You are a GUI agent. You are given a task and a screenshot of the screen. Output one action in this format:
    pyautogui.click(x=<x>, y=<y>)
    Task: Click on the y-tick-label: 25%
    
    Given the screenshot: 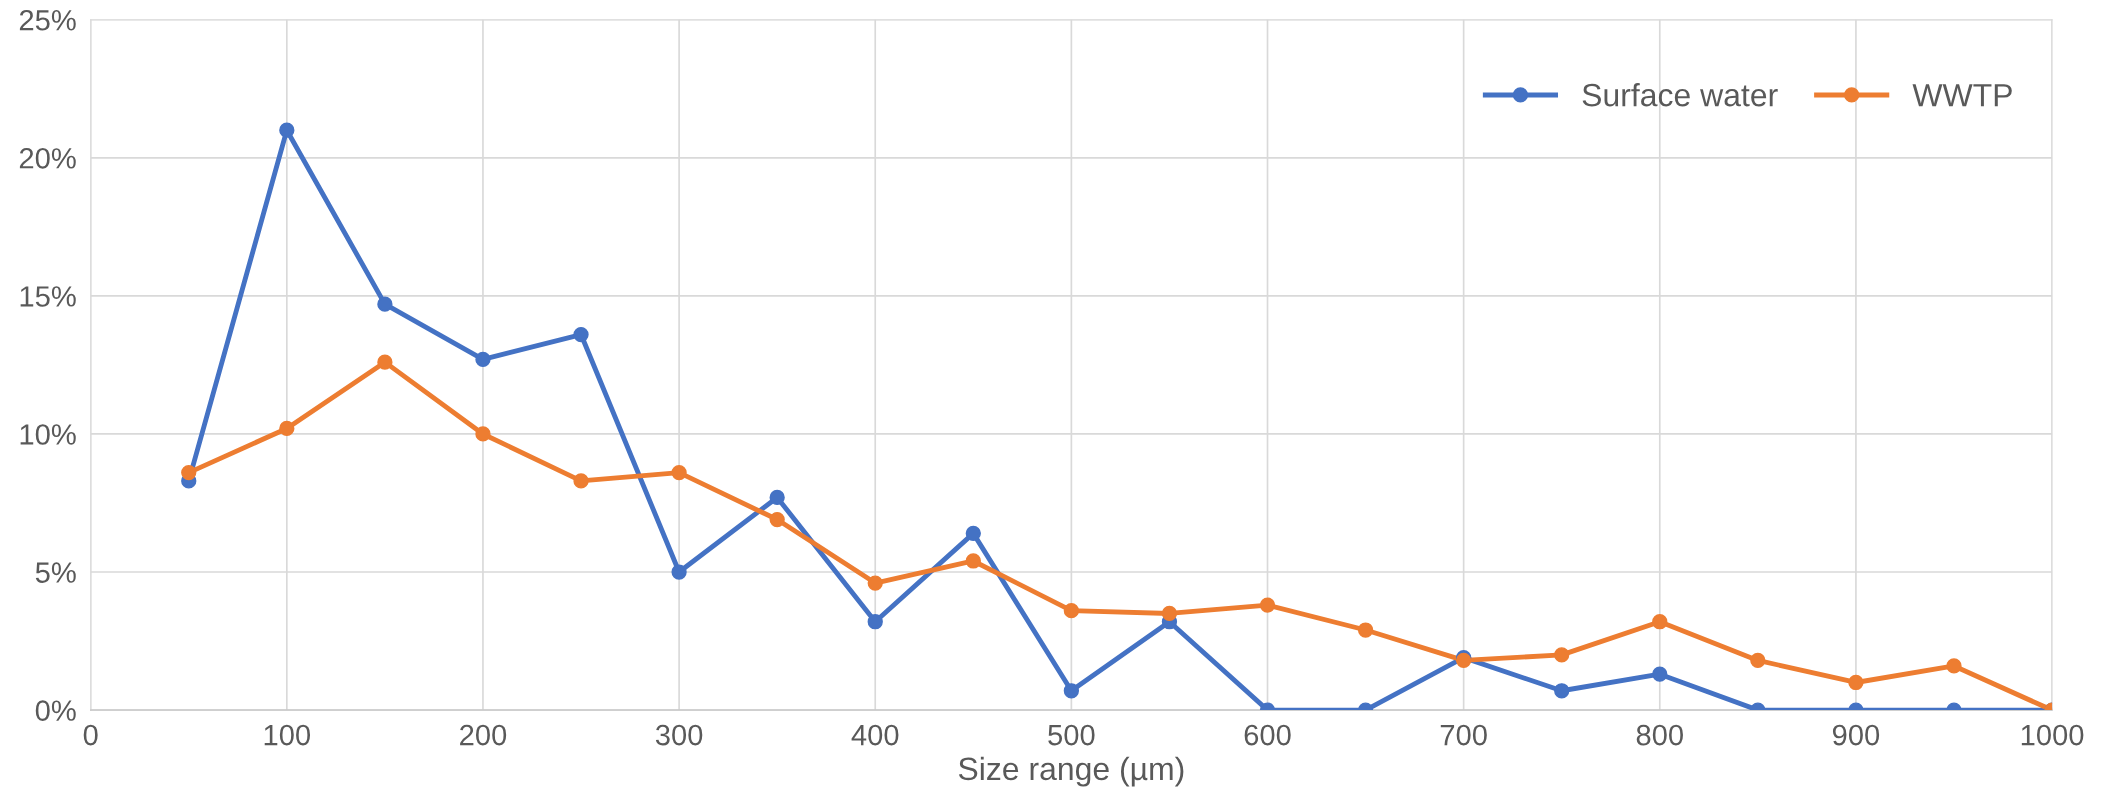 What is the action you would take?
    pyautogui.click(x=47, y=20)
    